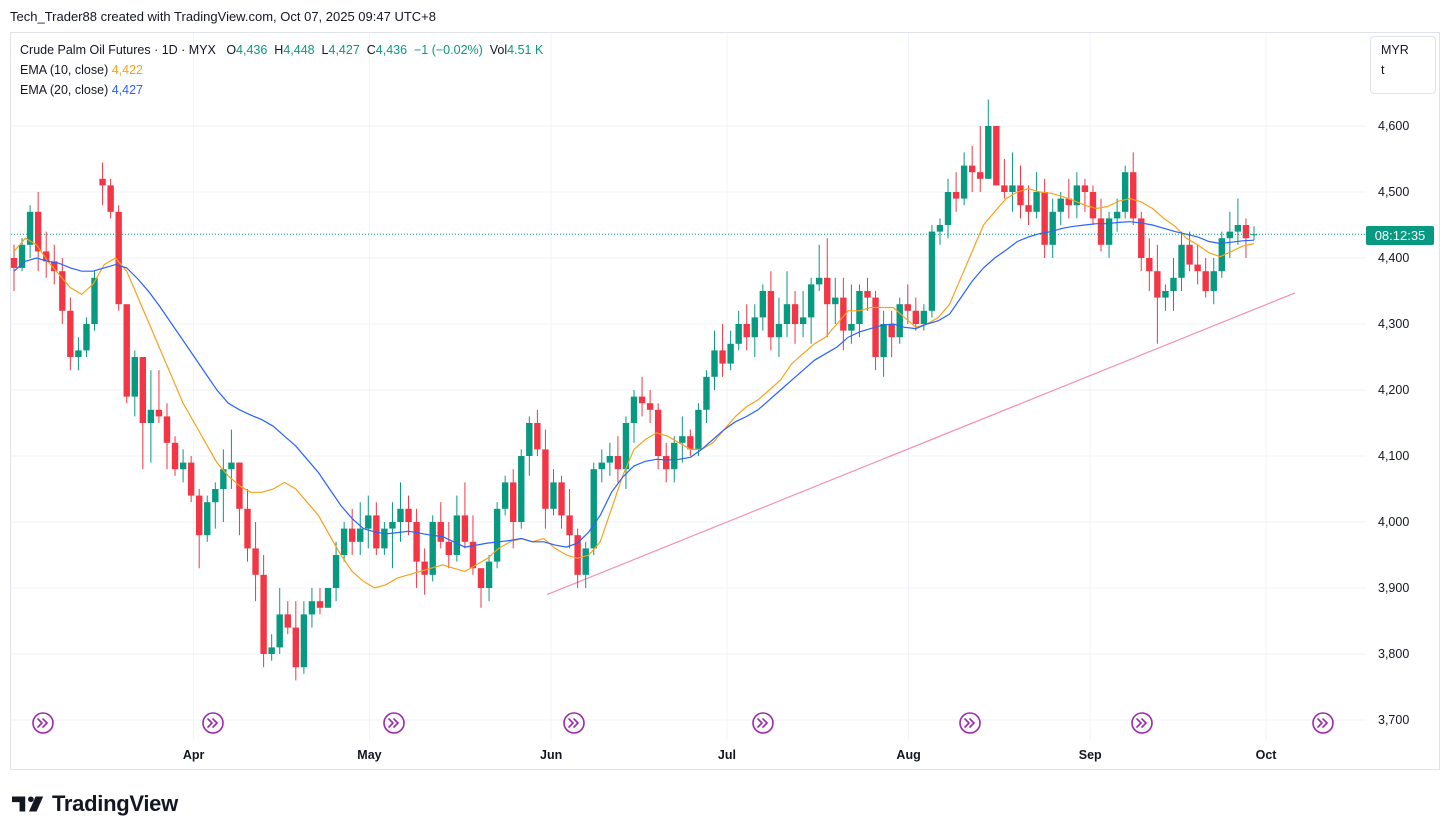 Image resolution: width=1450 pixels, height=838 pixels. What do you see at coordinates (127, 90) in the screenshot?
I see `ema20-value: 4,427` at bounding box center [127, 90].